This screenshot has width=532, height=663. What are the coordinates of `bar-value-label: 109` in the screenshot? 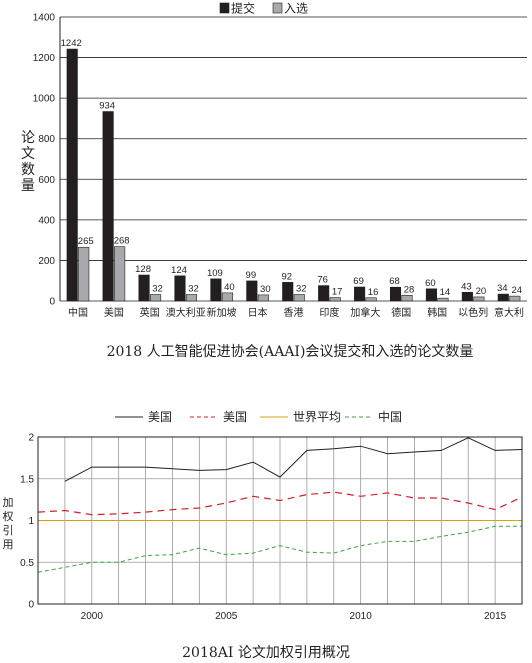 It's located at (215, 273).